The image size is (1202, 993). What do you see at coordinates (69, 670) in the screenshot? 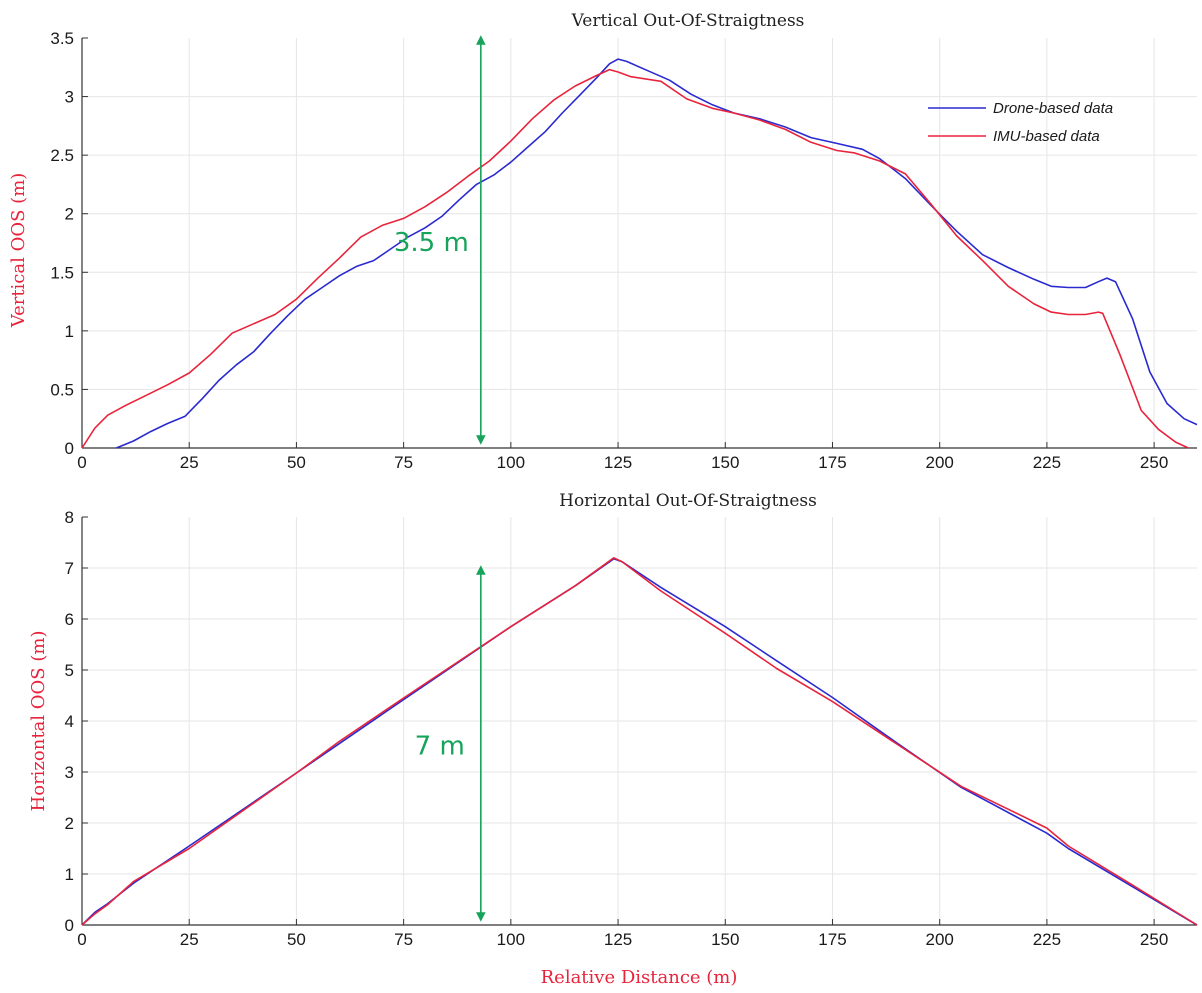
I see `y-tick-label: 5` at bounding box center [69, 670].